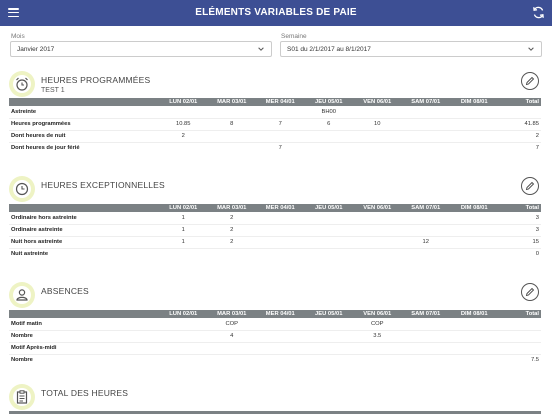  What do you see at coordinates (53, 90) in the screenshot?
I see `section-subtitle: TEST 1` at bounding box center [53, 90].